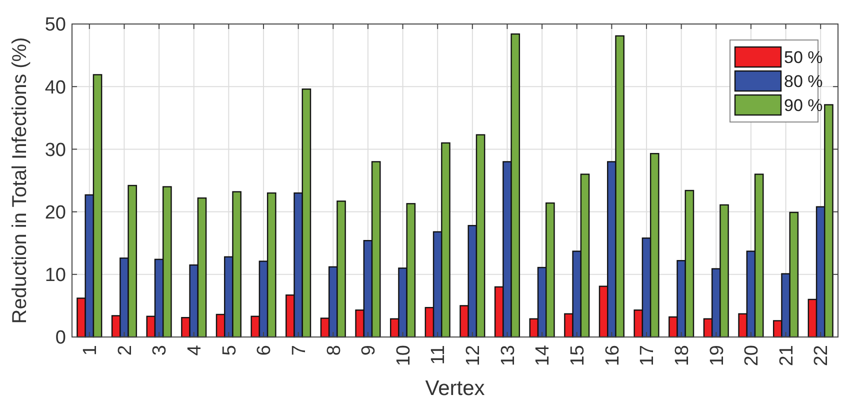  Describe the element at coordinates (55, 87) in the screenshot. I see `y-tick-label: 40` at that location.